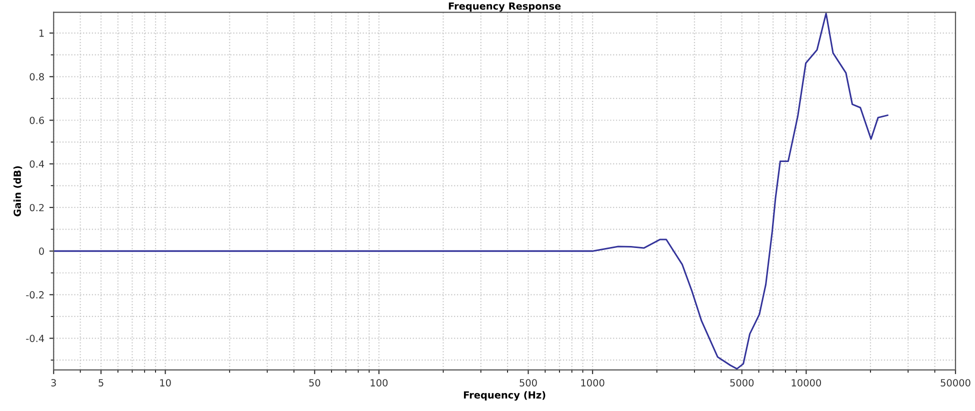  What do you see at coordinates (592, 382) in the screenshot?
I see `x-tick-label: 1000` at bounding box center [592, 382].